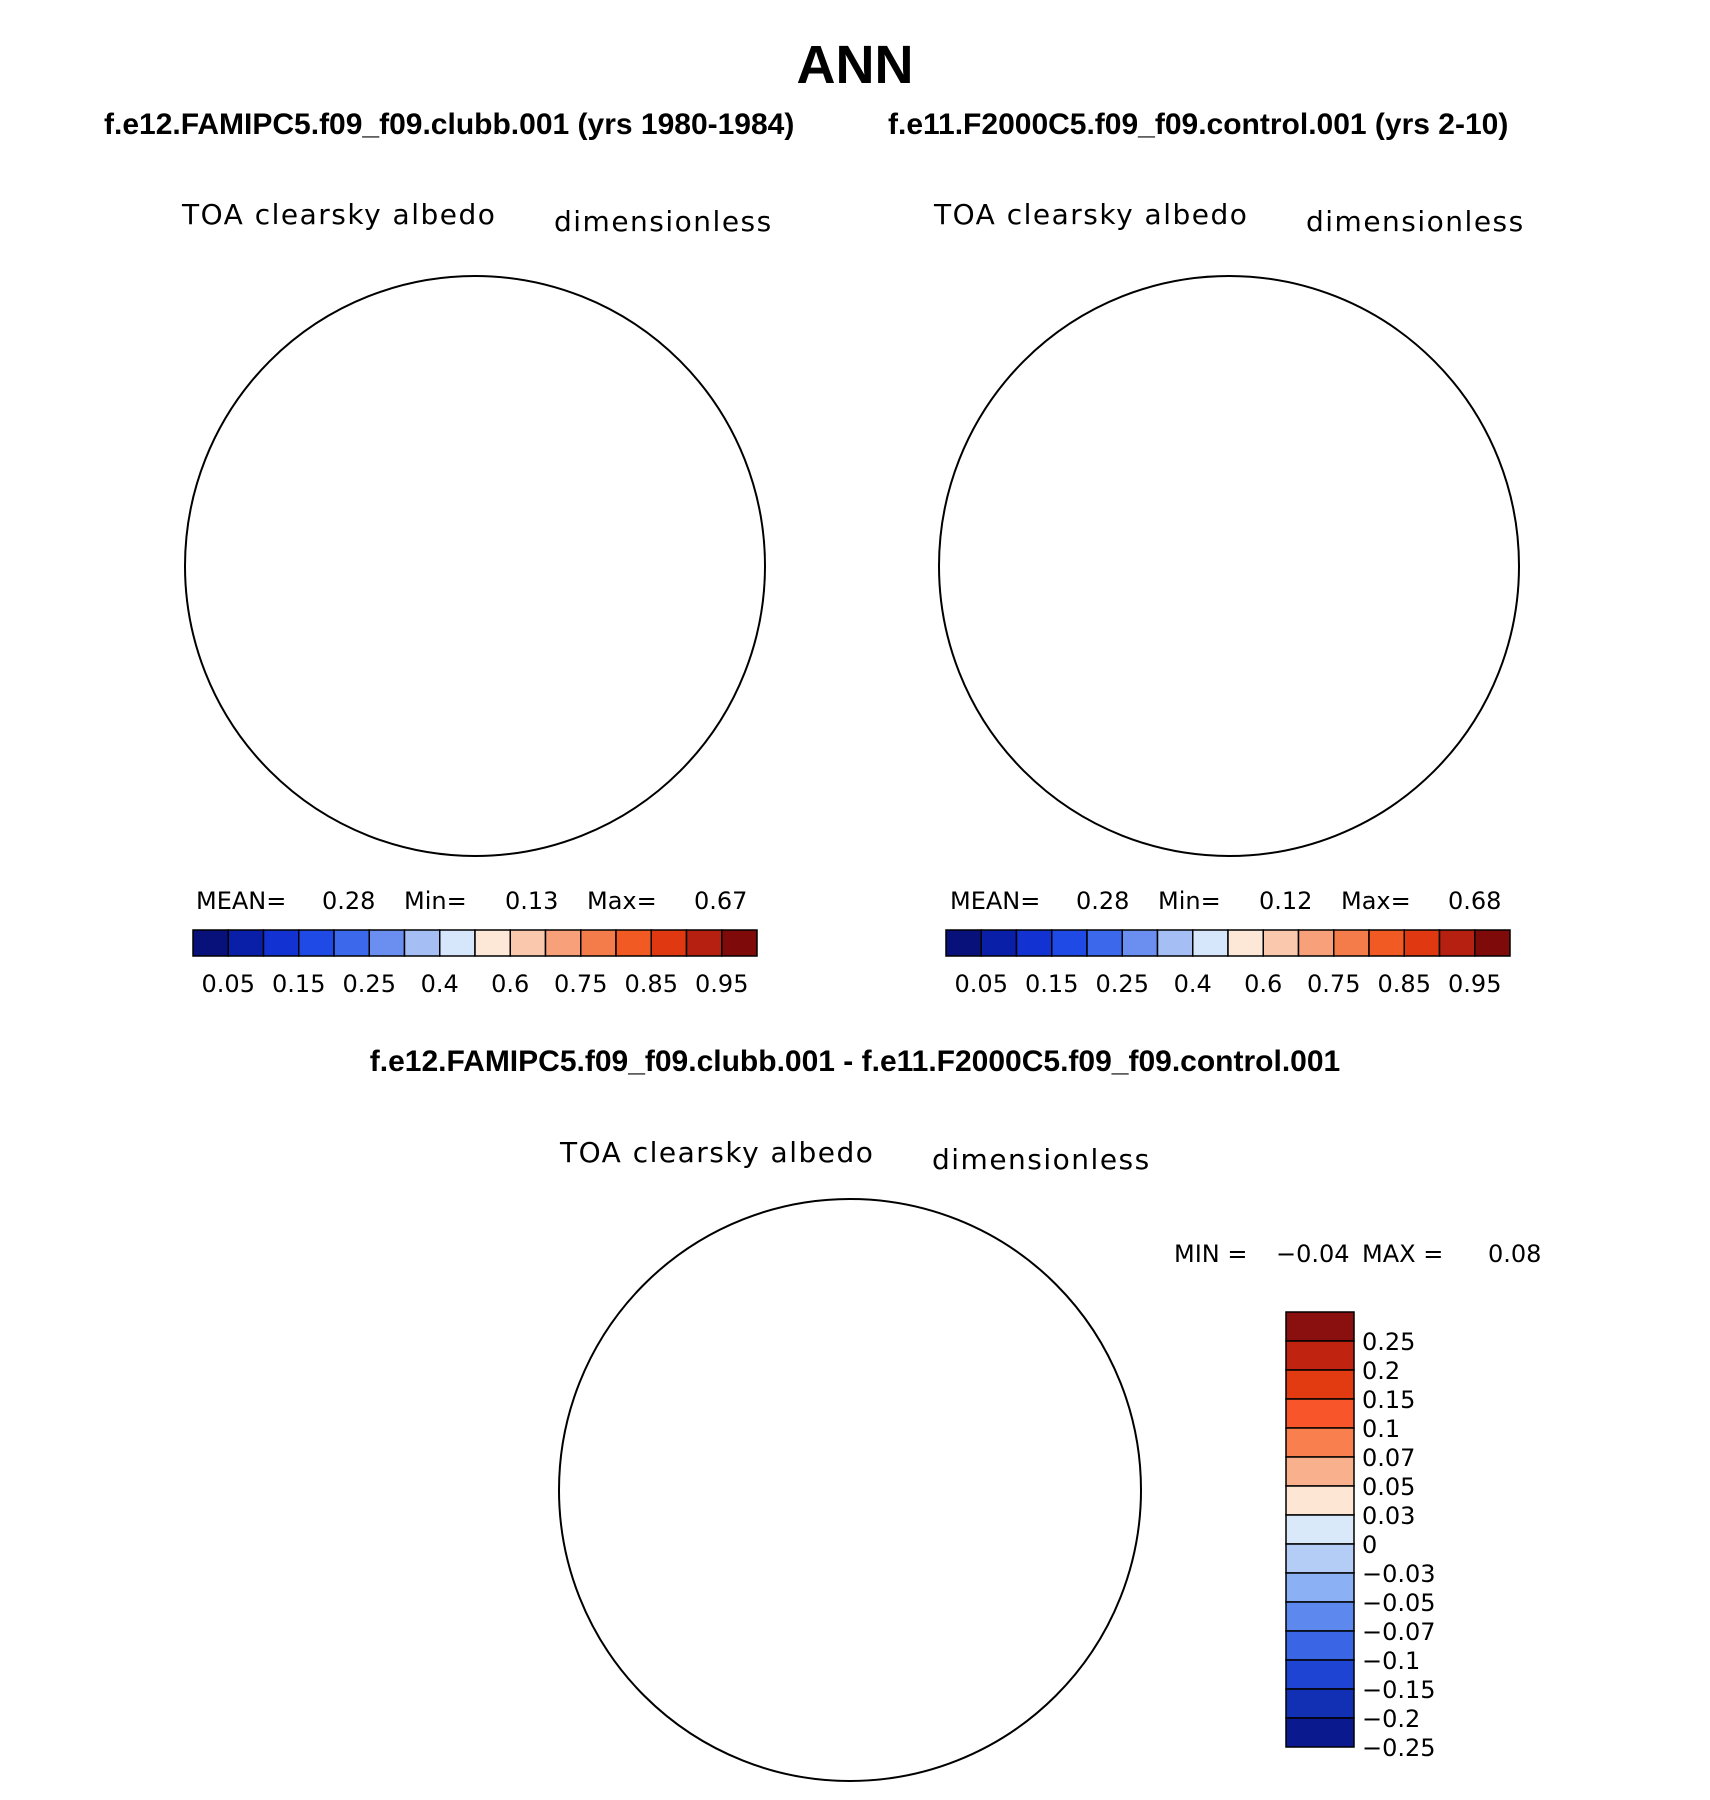  What do you see at coordinates (1103, 901) in the screenshot?
I see `panel-2-mean-value: 0.28` at bounding box center [1103, 901].